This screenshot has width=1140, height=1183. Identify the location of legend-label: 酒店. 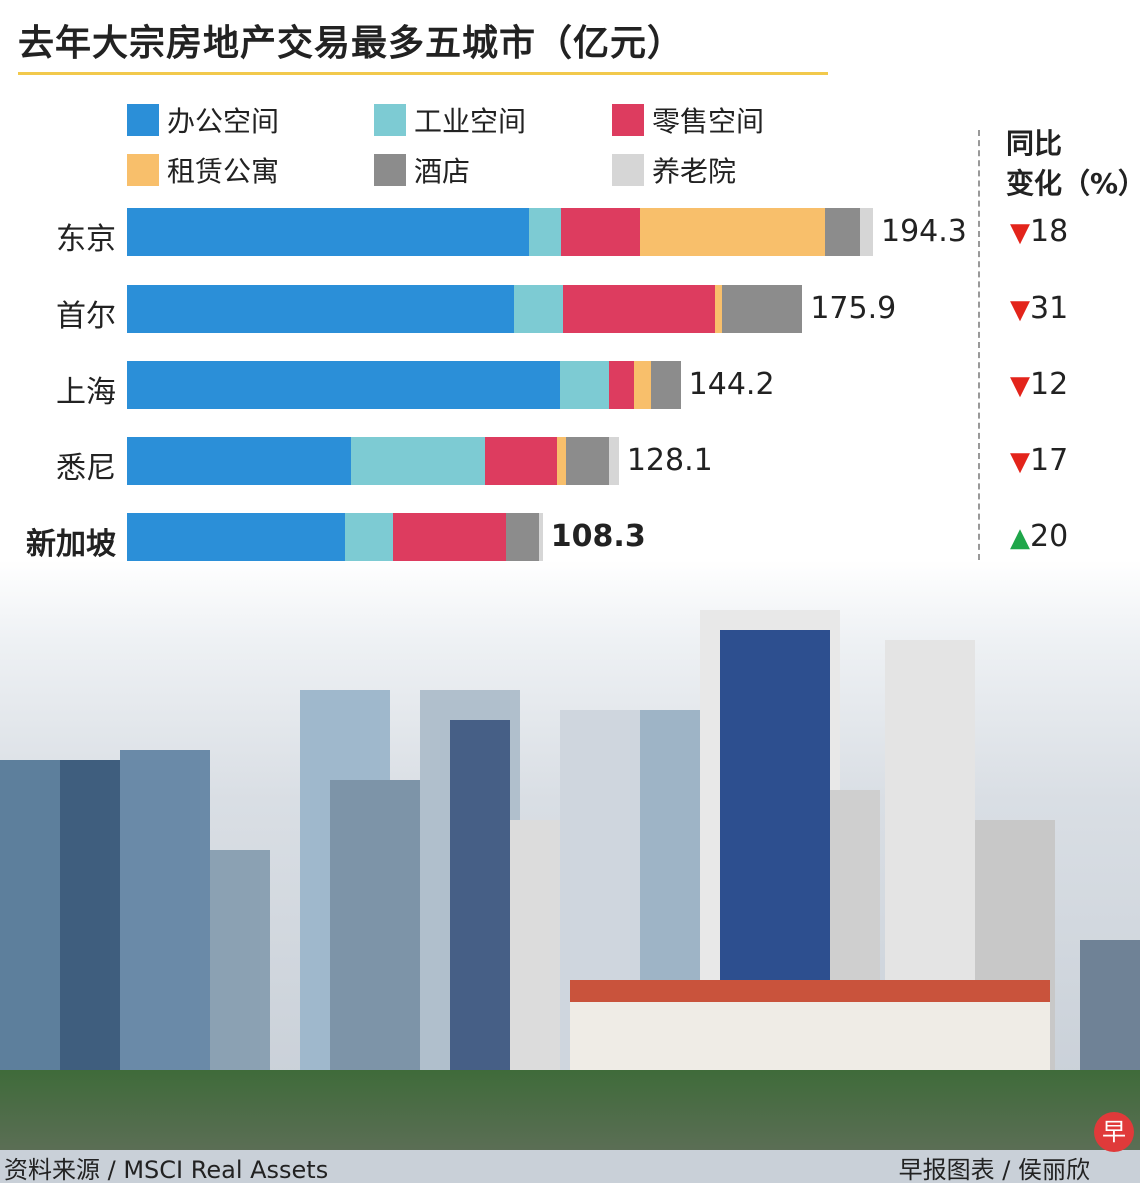
(442, 171).